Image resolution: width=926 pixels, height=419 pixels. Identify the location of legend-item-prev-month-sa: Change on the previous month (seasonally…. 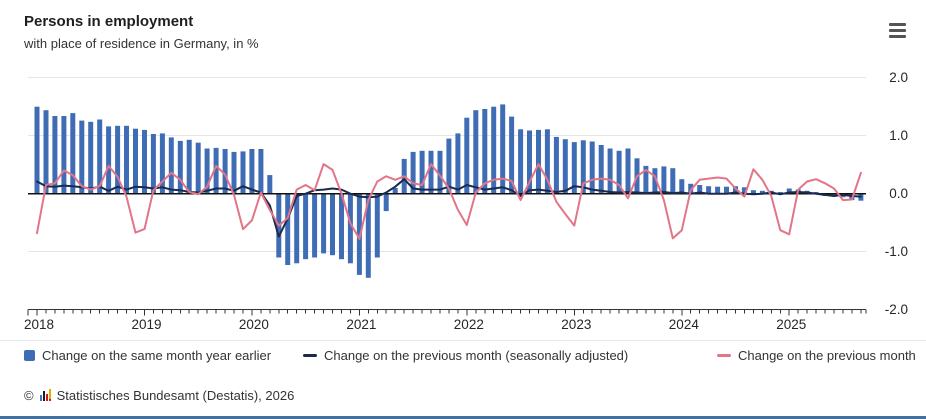
(465, 355).